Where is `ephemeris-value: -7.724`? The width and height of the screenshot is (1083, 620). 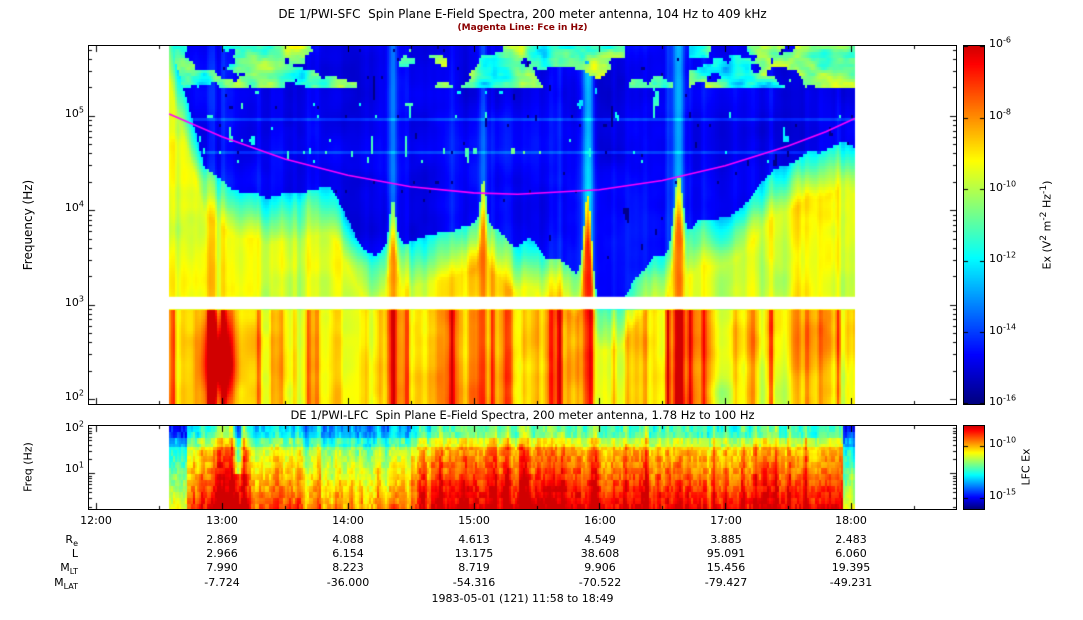 ephemeris-value: -7.724 is located at coordinates (222, 582).